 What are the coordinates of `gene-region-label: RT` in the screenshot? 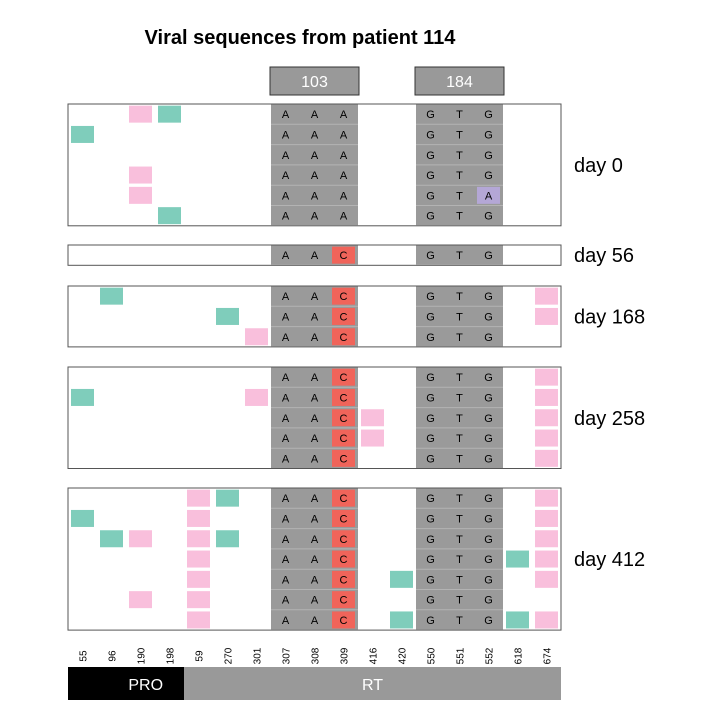 It's located at (372, 685).